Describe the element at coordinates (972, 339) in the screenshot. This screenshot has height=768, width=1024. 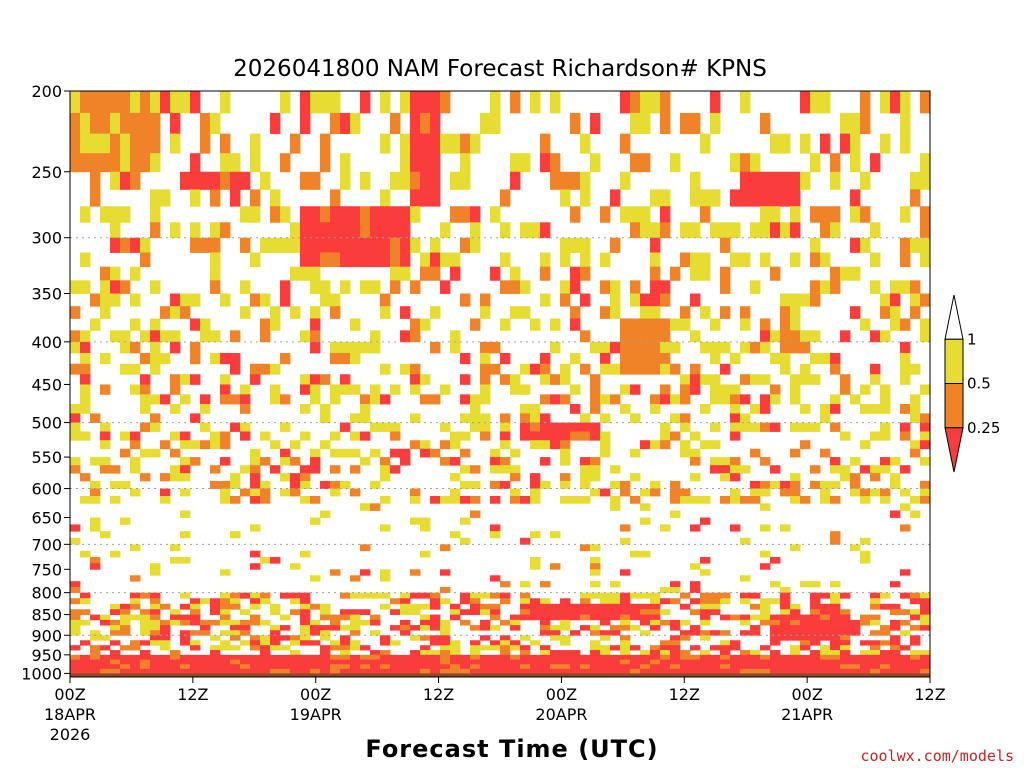
I see `legend-label: 1` at that location.